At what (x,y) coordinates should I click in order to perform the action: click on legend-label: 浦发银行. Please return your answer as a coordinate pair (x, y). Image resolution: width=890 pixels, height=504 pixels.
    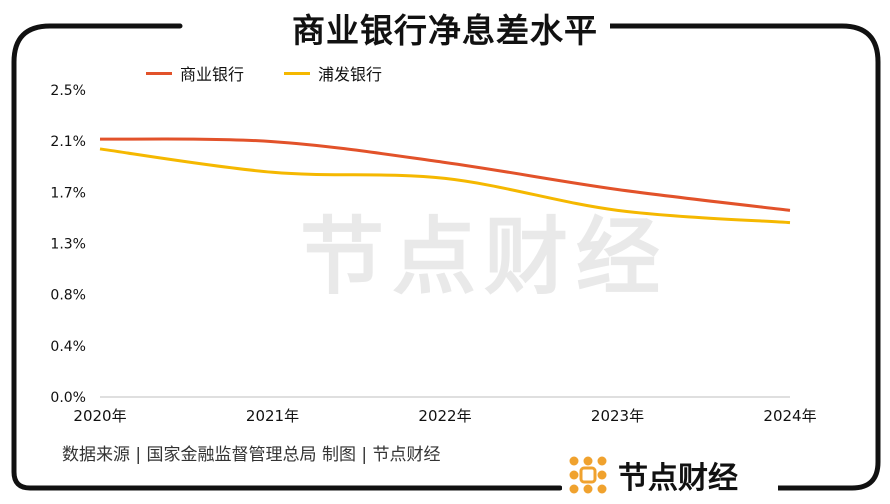
    Looking at the image, I should click on (350, 74).